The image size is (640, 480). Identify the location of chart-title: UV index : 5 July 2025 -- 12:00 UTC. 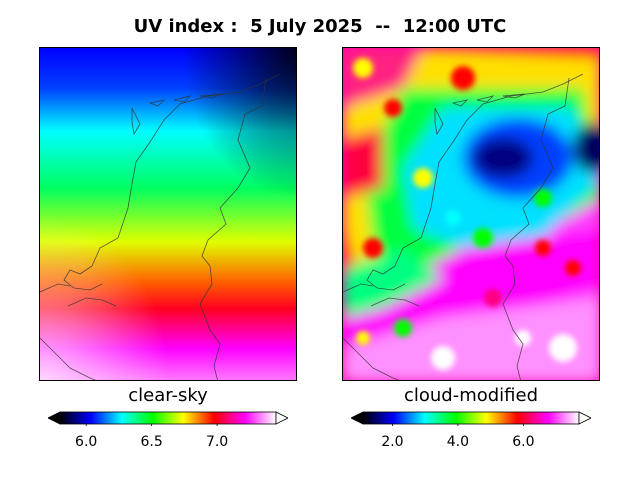
(320, 26).